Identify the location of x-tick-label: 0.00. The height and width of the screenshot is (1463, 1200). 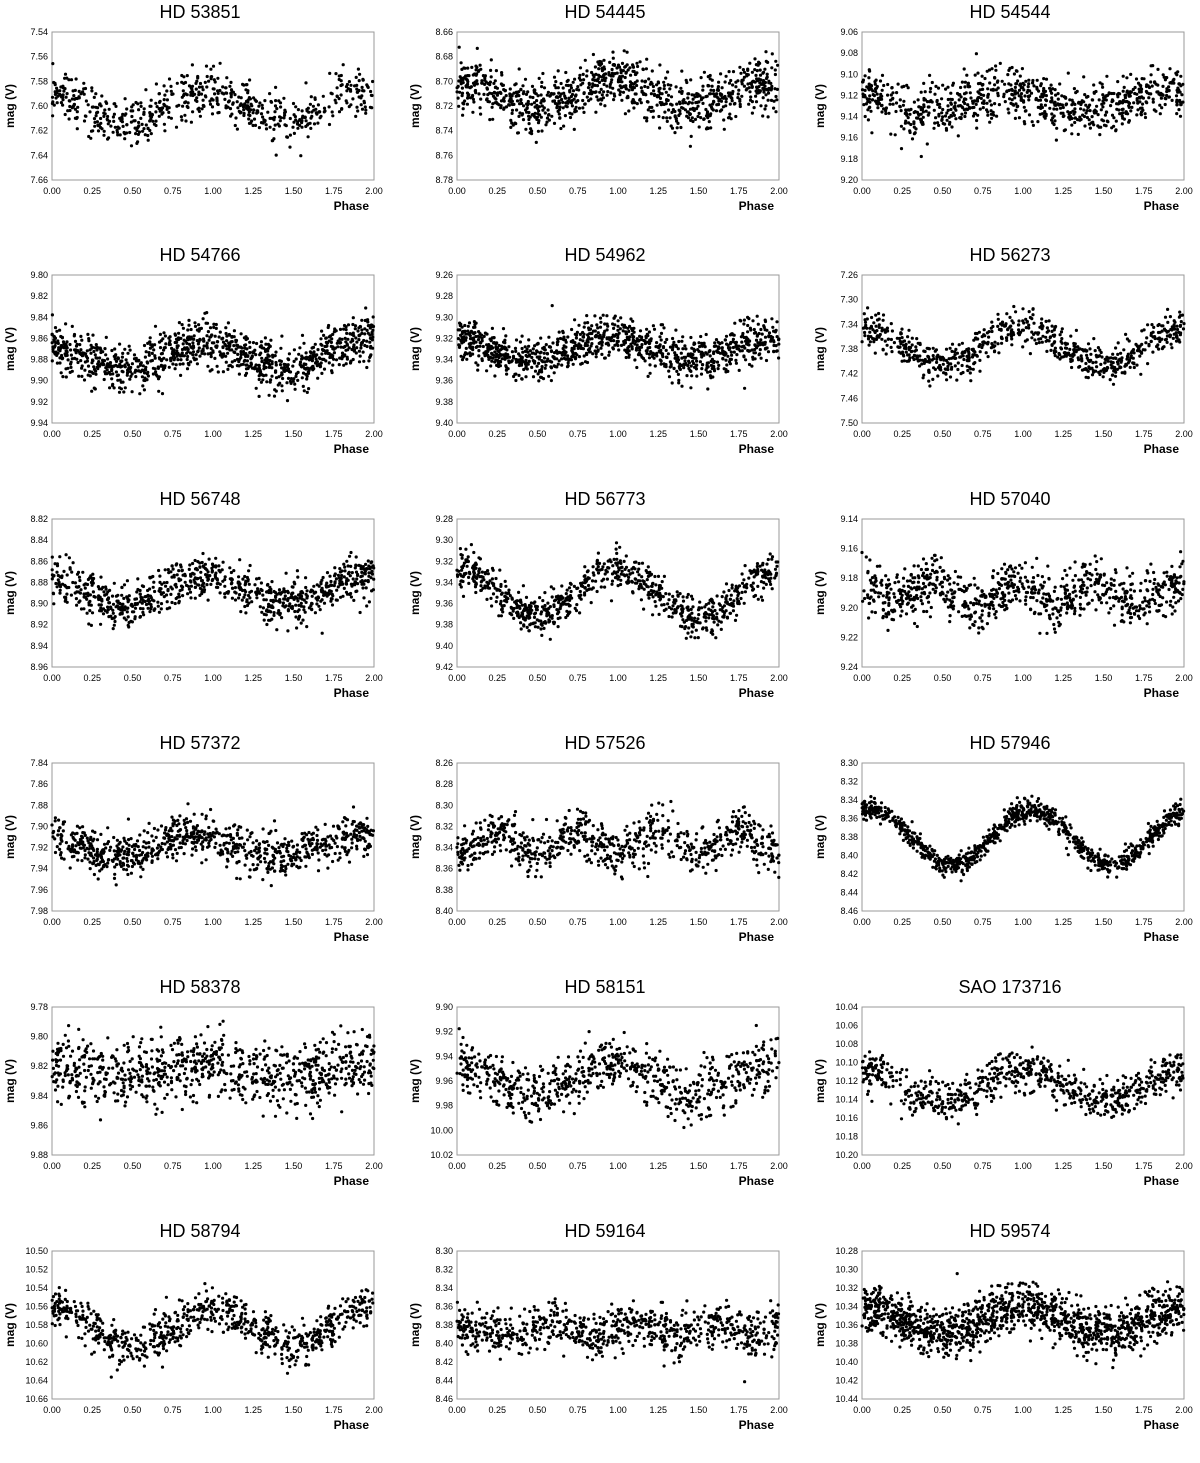
(52, 191).